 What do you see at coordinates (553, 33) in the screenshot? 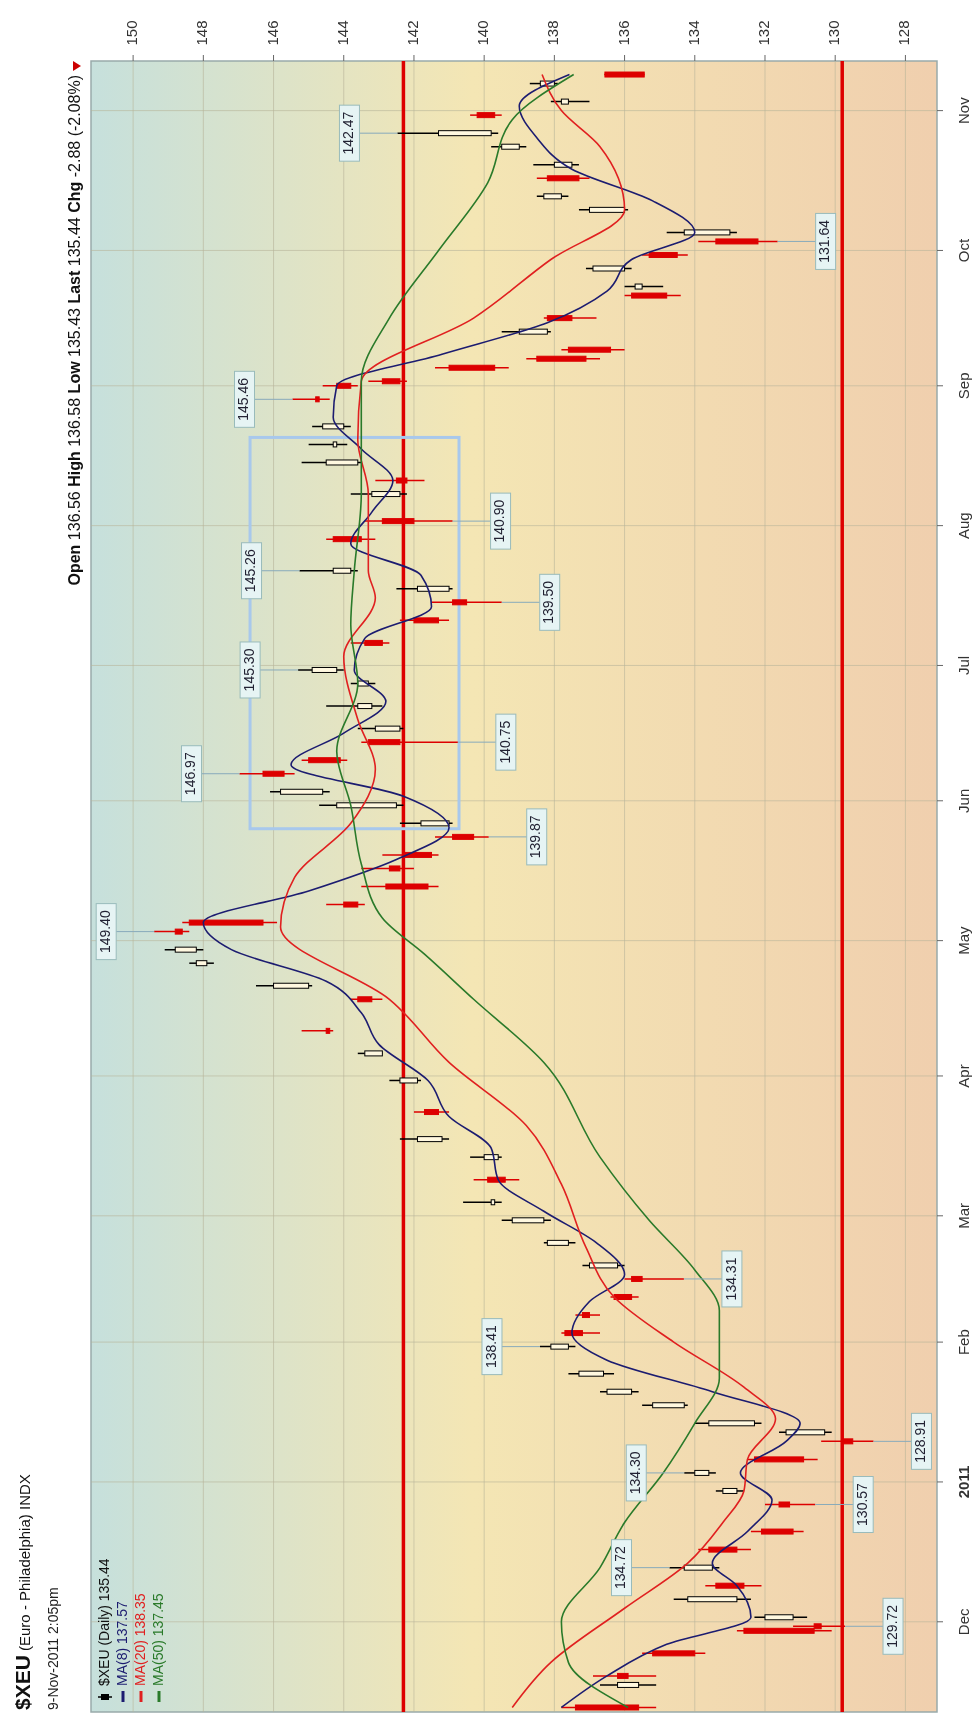
I see `x-tick-label: 138` at bounding box center [553, 33].